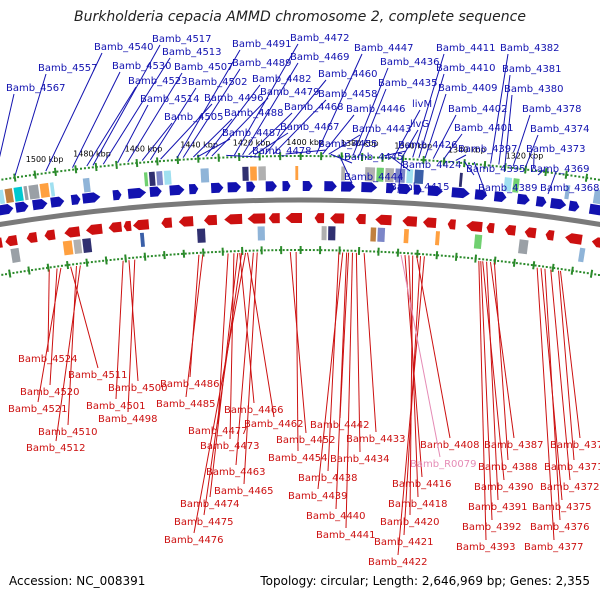 The height and width of the screenshot is (600, 600). I want to click on gene-label: Bamb_4502, so click(218, 82).